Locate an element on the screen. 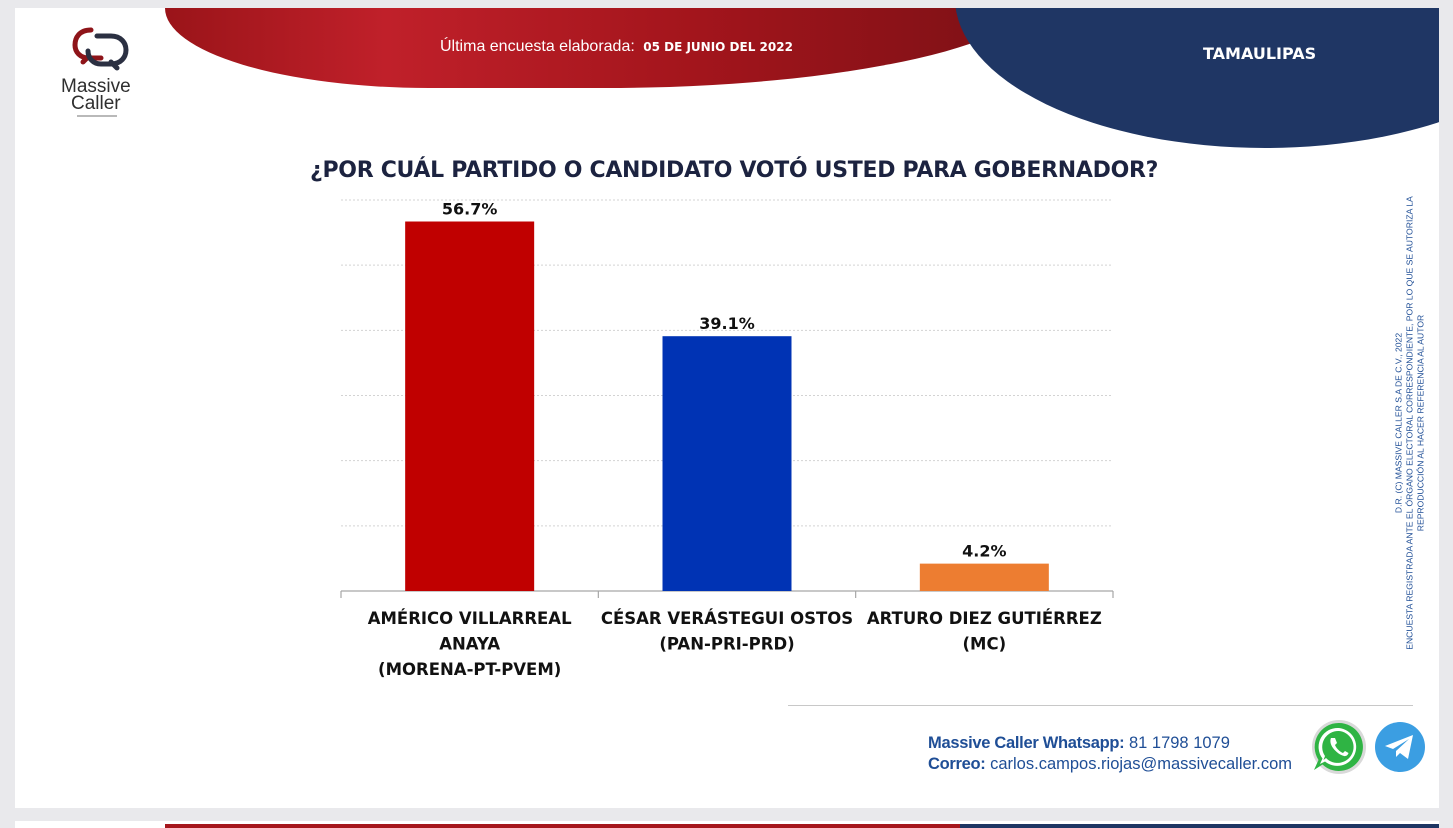 The image size is (1453, 828). massive-caller-logo: Massive Caller is located at coordinates (103, 69).